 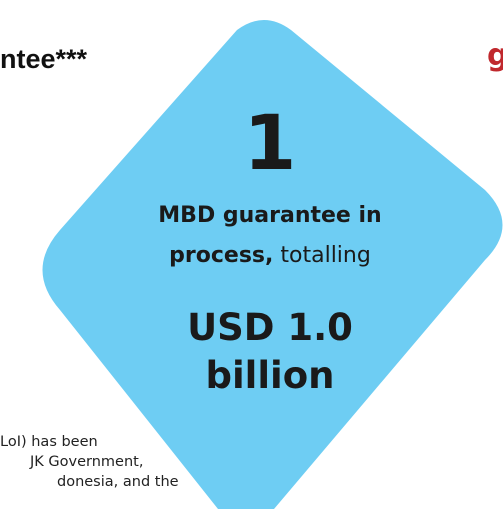 What do you see at coordinates (118, 482) in the screenshot?
I see `paragraph-line: donesia, and the` at bounding box center [118, 482].